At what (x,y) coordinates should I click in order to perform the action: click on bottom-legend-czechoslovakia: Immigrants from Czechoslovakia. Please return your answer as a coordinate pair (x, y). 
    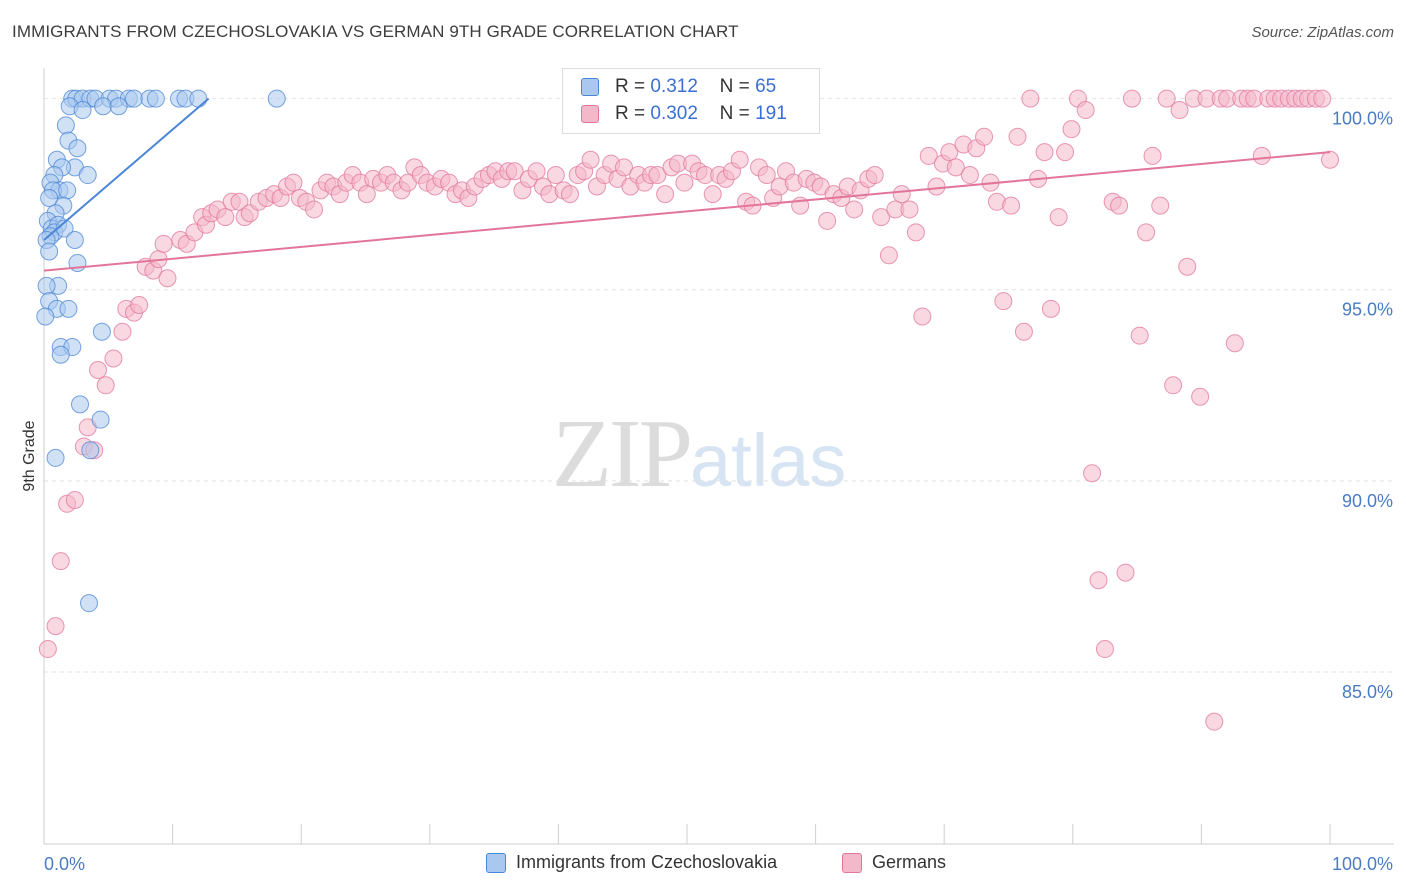
    Looking at the image, I should click on (631, 862).